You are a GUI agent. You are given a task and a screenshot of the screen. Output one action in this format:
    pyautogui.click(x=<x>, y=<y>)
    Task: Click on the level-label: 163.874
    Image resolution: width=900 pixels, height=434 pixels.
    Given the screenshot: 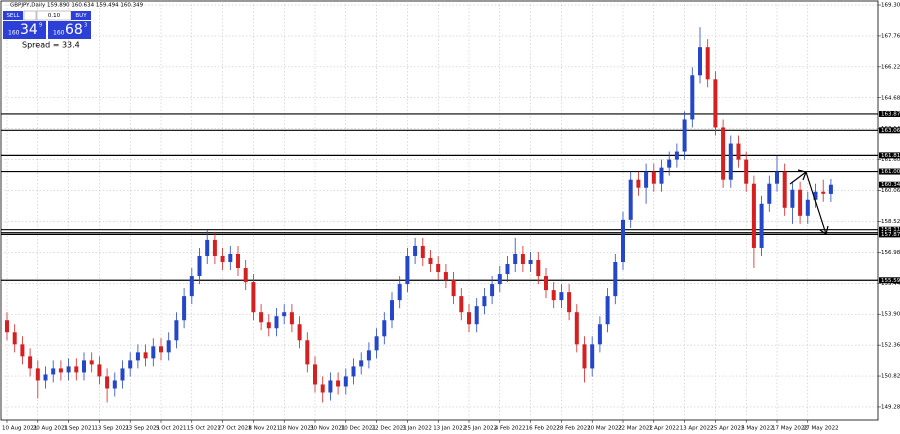 What is the action you would take?
    pyautogui.click(x=890, y=114)
    